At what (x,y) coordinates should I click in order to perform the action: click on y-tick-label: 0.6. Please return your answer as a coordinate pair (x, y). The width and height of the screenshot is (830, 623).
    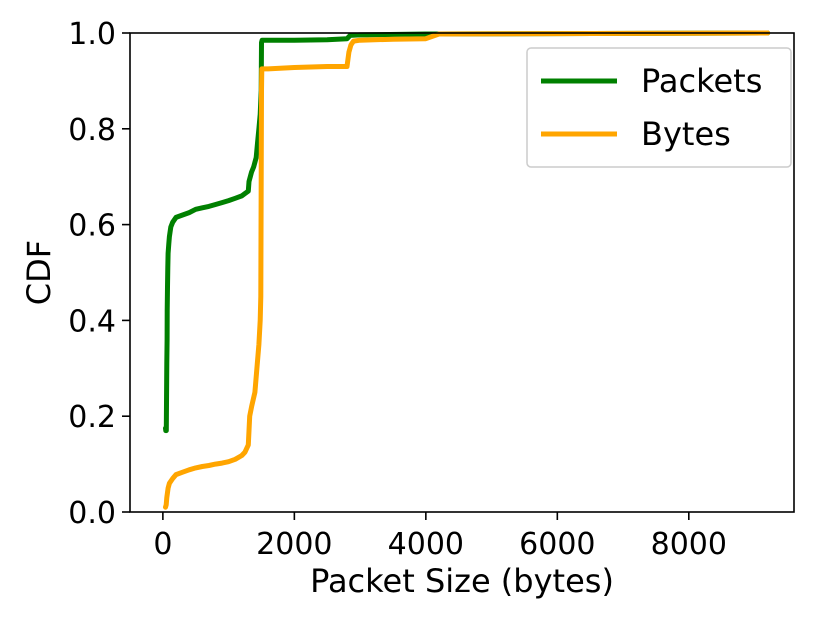
    Looking at the image, I should click on (92, 226).